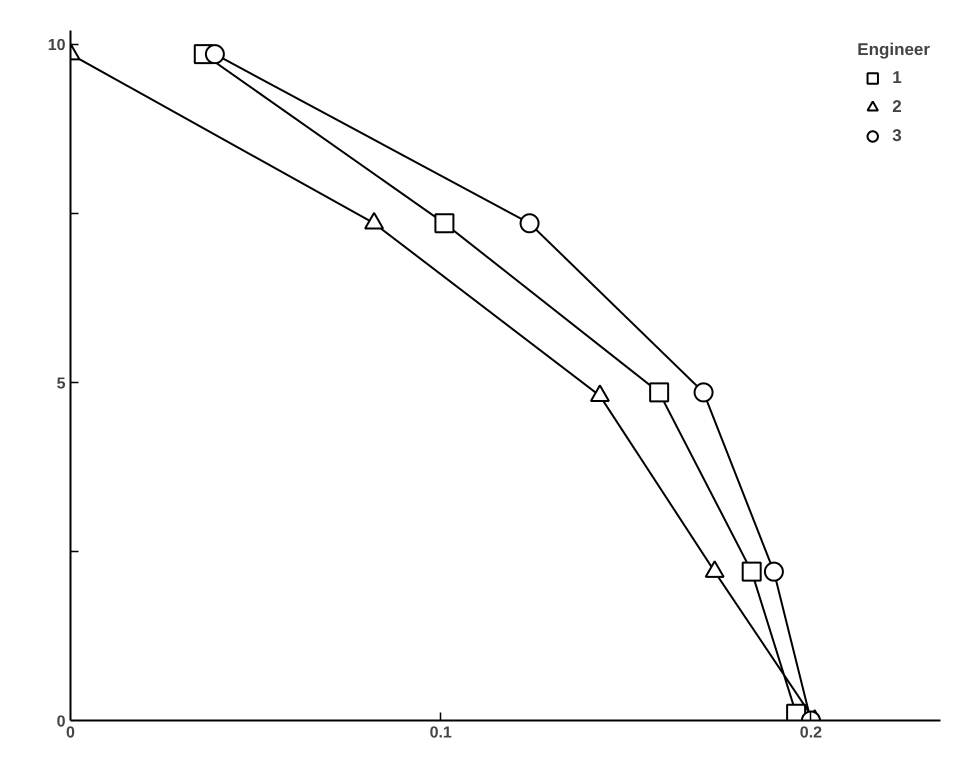 The width and height of the screenshot is (972, 767). Describe the element at coordinates (893, 50) in the screenshot. I see `legend-title: Engineer` at that location.